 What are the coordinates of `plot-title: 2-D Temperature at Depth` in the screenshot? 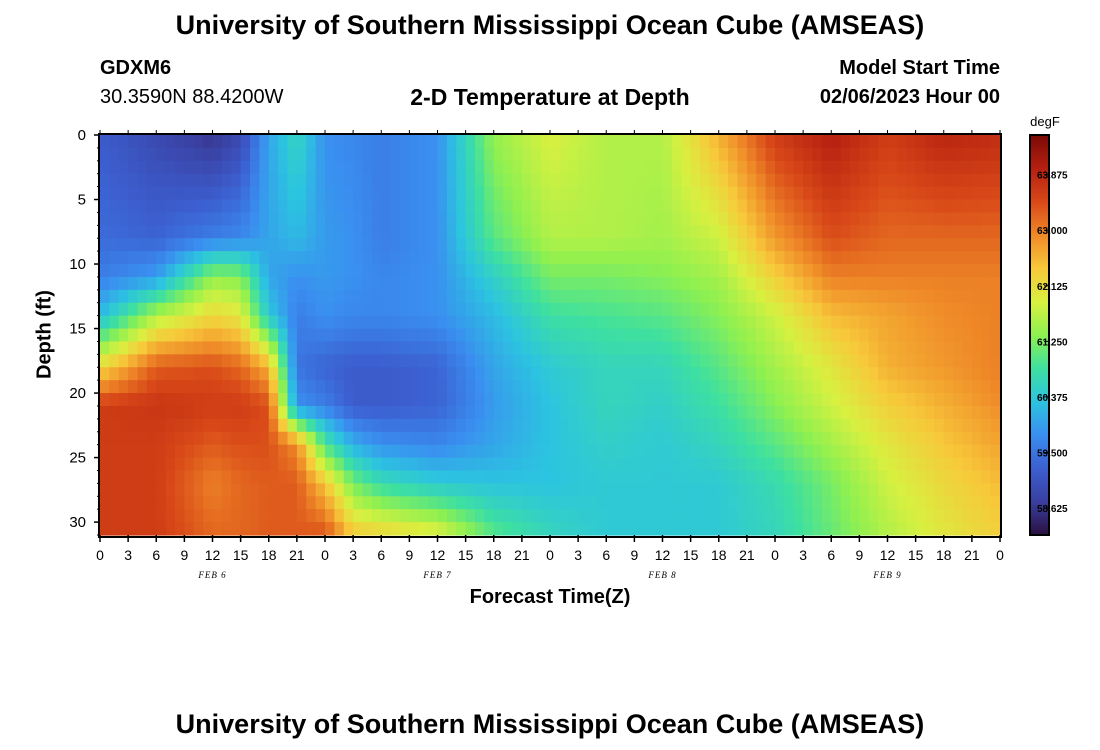 It's located at (550, 97).